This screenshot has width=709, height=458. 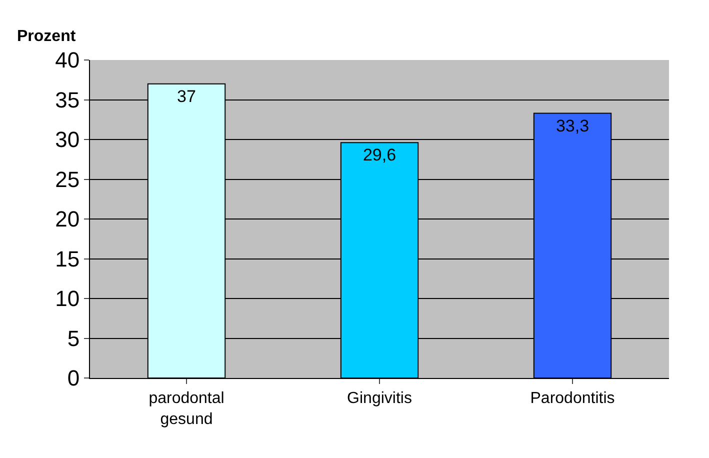 I want to click on y-tick-label: 10, so click(x=67, y=299).